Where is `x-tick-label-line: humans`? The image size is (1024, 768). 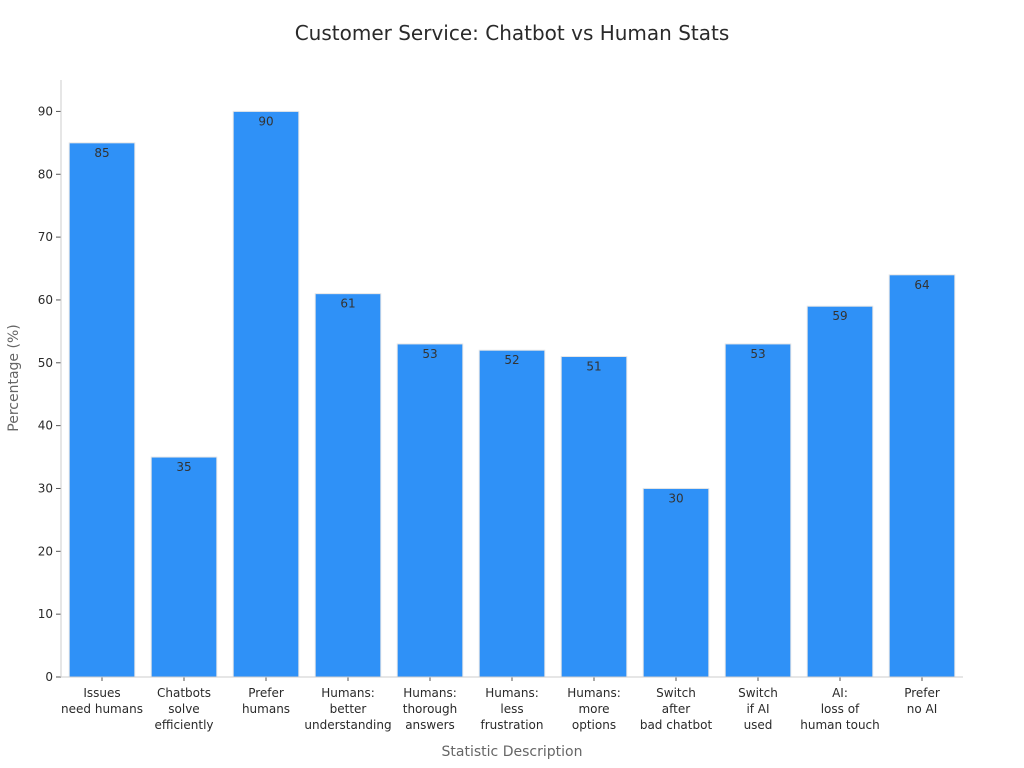
x-tick-label-line: humans is located at coordinates (266, 709).